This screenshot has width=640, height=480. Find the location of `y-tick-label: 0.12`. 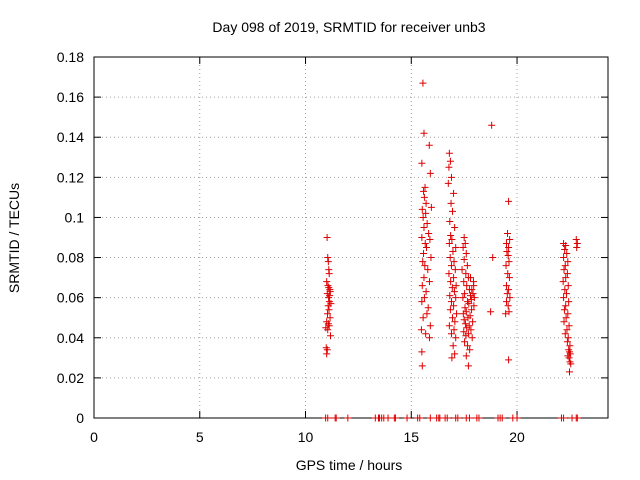

y-tick-label: 0.12 is located at coordinates (70, 177).